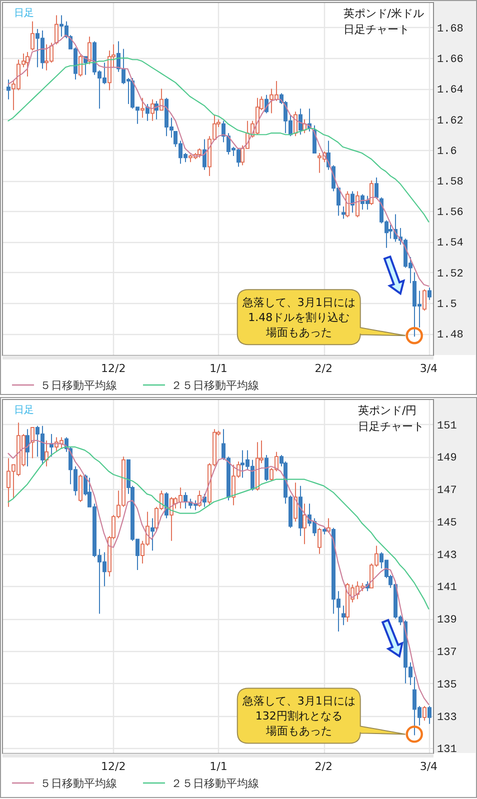 This screenshot has height=799, width=477. Describe the element at coordinates (447, 491) in the screenshot. I see `y-tick-label: 147` at that location.